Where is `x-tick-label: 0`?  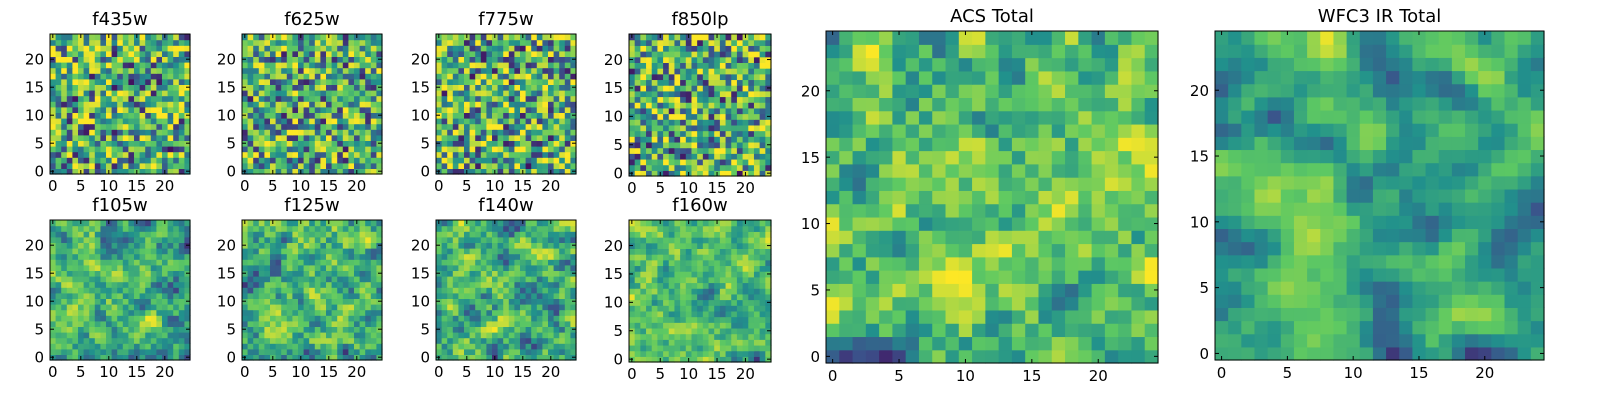
x-tick-label: 0 is located at coordinates (245, 372).